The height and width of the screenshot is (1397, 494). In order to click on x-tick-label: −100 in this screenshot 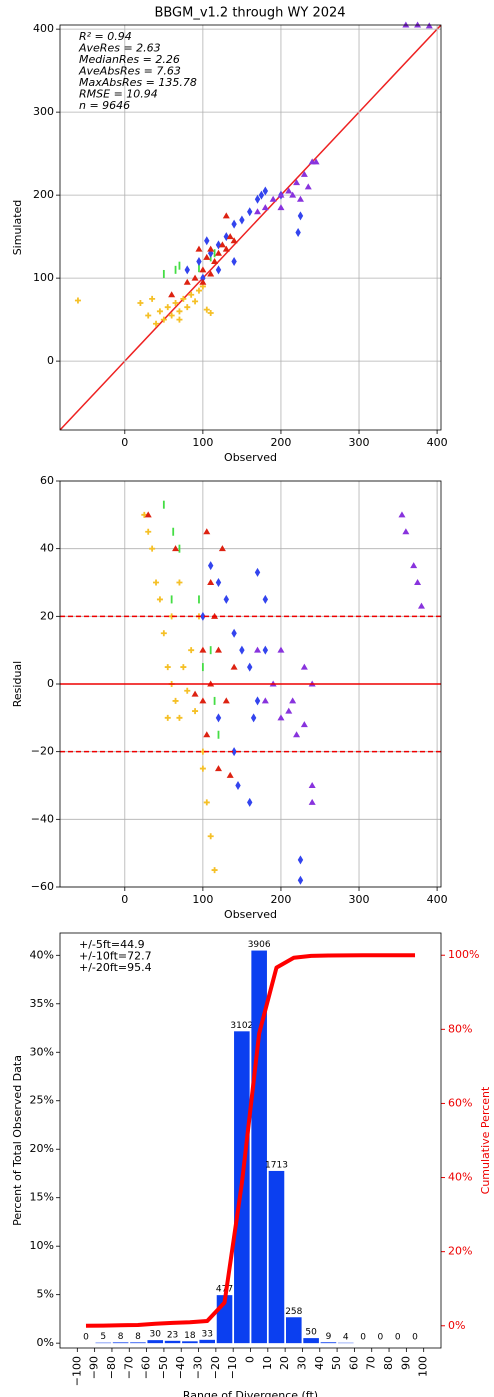, I will do `click(76, 1371)`.